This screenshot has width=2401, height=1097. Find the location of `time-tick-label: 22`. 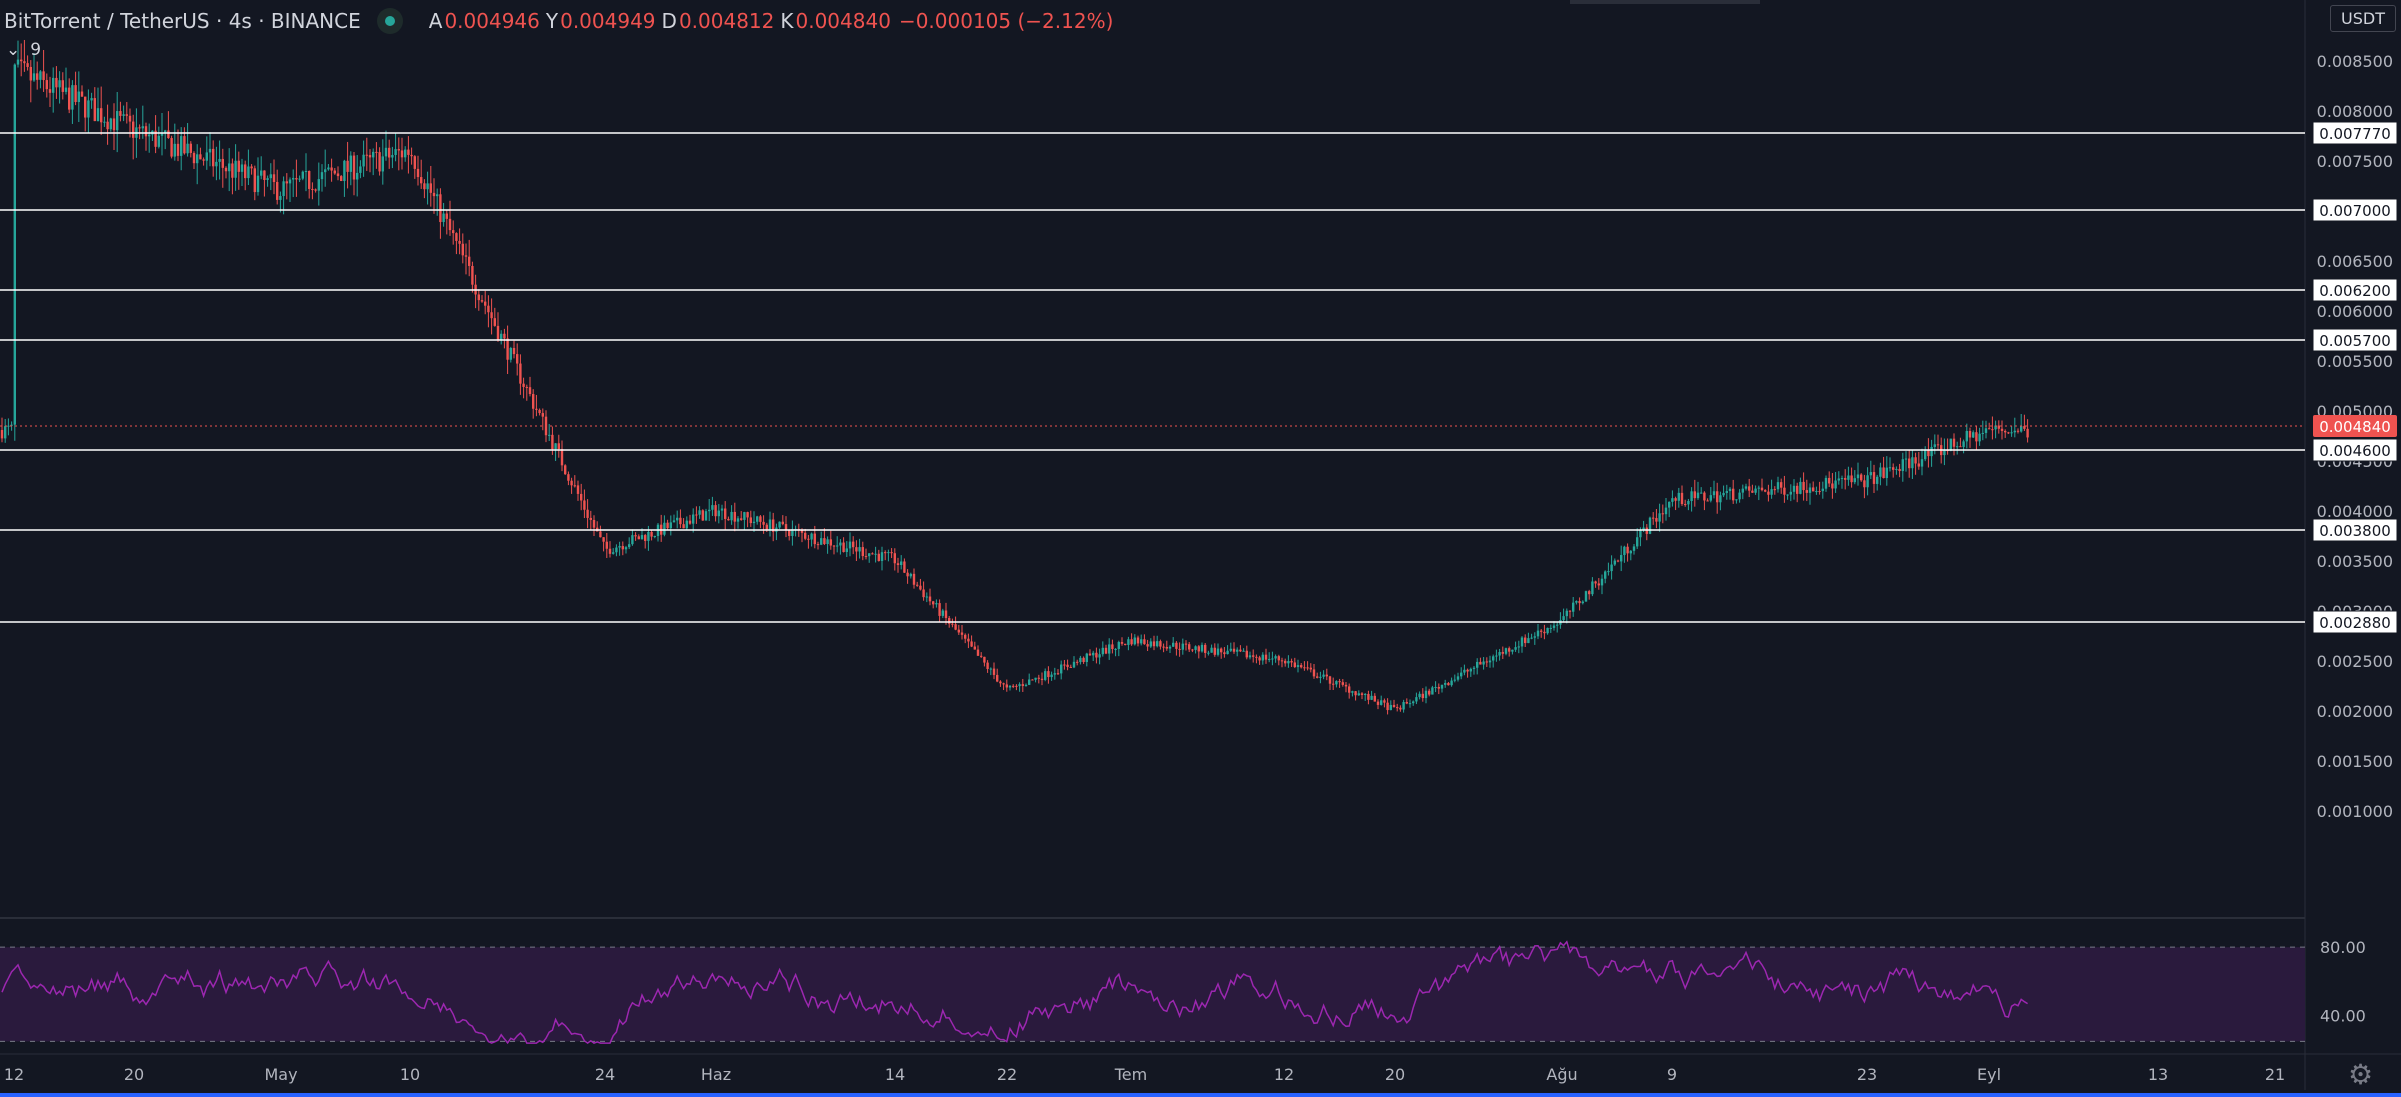

time-tick-label: 22 is located at coordinates (1007, 1074).